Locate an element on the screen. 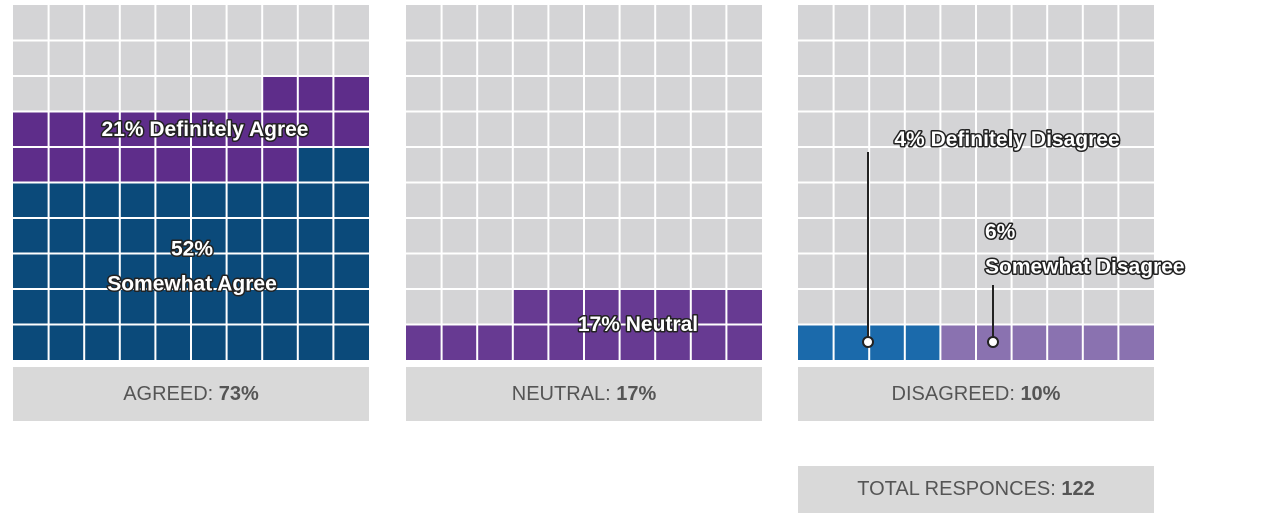 The image size is (1281, 514). series-name: Definitely Agree is located at coordinates (228, 129).